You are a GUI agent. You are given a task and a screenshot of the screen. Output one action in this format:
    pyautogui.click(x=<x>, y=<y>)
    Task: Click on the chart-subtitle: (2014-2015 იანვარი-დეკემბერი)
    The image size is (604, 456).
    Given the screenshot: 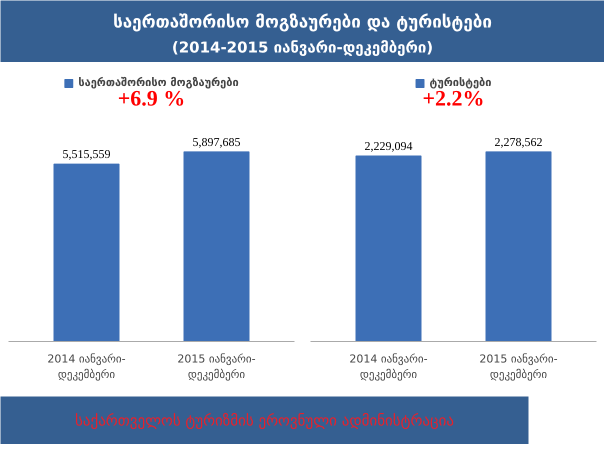 What is the action you would take?
    pyautogui.click(x=303, y=47)
    